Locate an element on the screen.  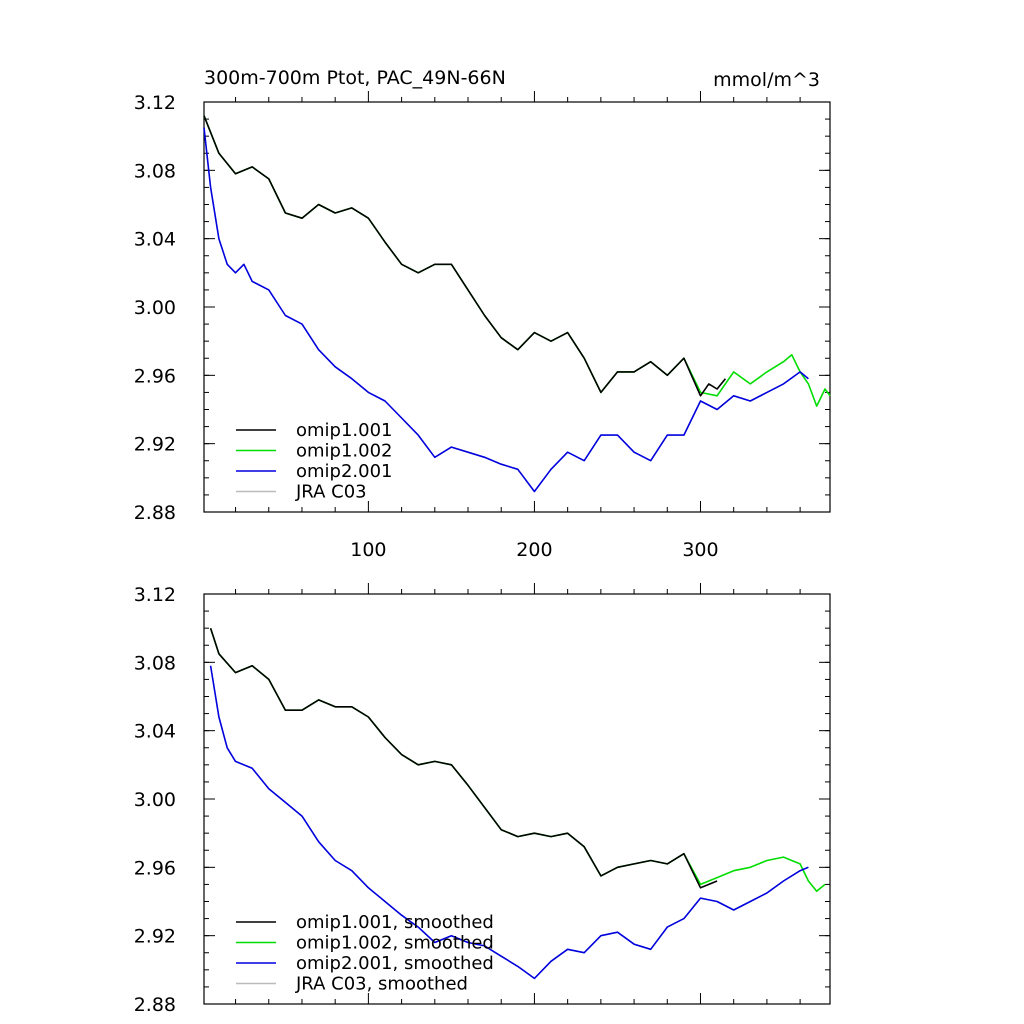
legend-label: omip1.001 is located at coordinates (344, 430).